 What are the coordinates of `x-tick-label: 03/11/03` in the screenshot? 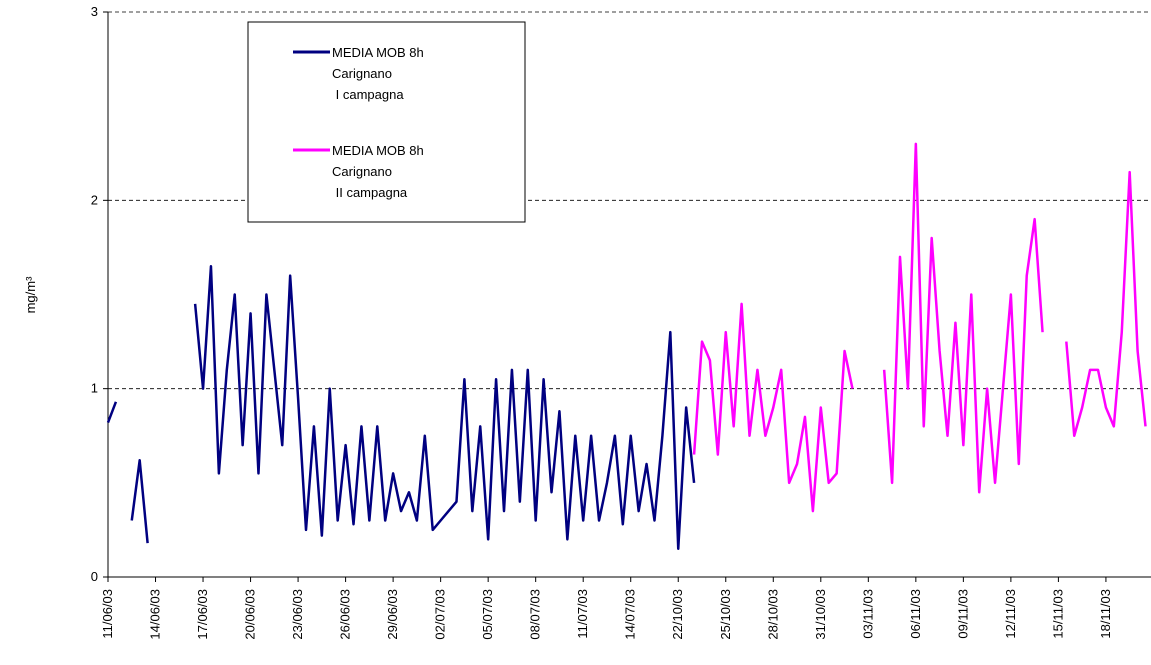 It's located at (867, 614).